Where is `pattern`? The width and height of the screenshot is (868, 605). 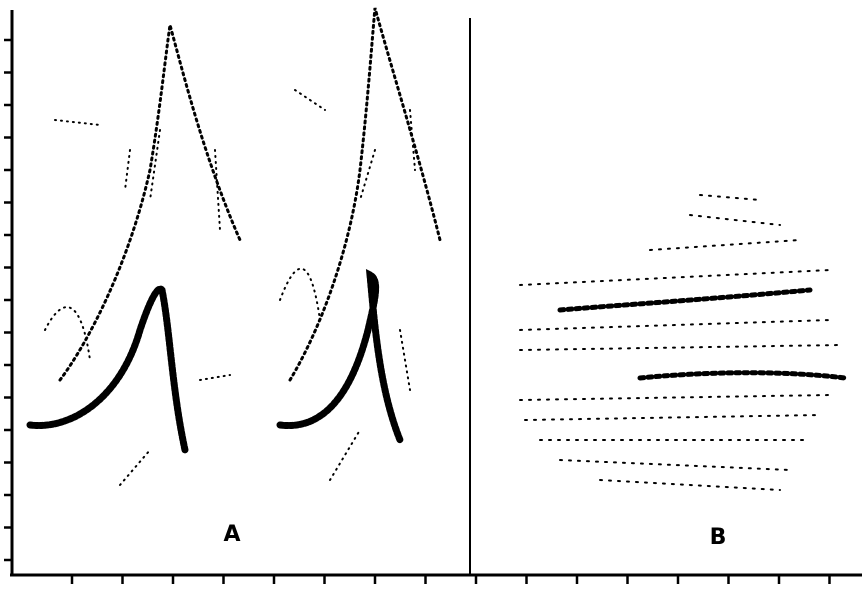 pattern is located at coordinates (359, 244).